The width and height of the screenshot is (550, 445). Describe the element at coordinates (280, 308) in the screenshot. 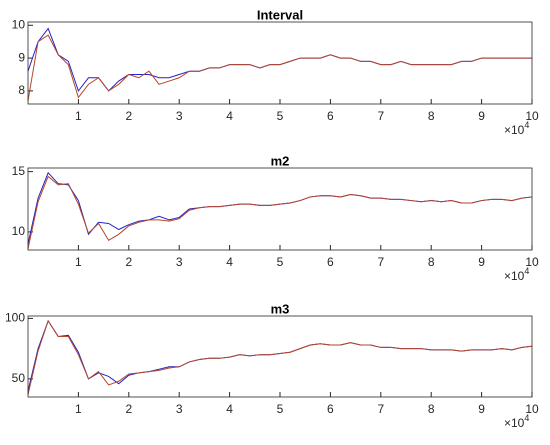

I see `subplot-title: m3` at that location.